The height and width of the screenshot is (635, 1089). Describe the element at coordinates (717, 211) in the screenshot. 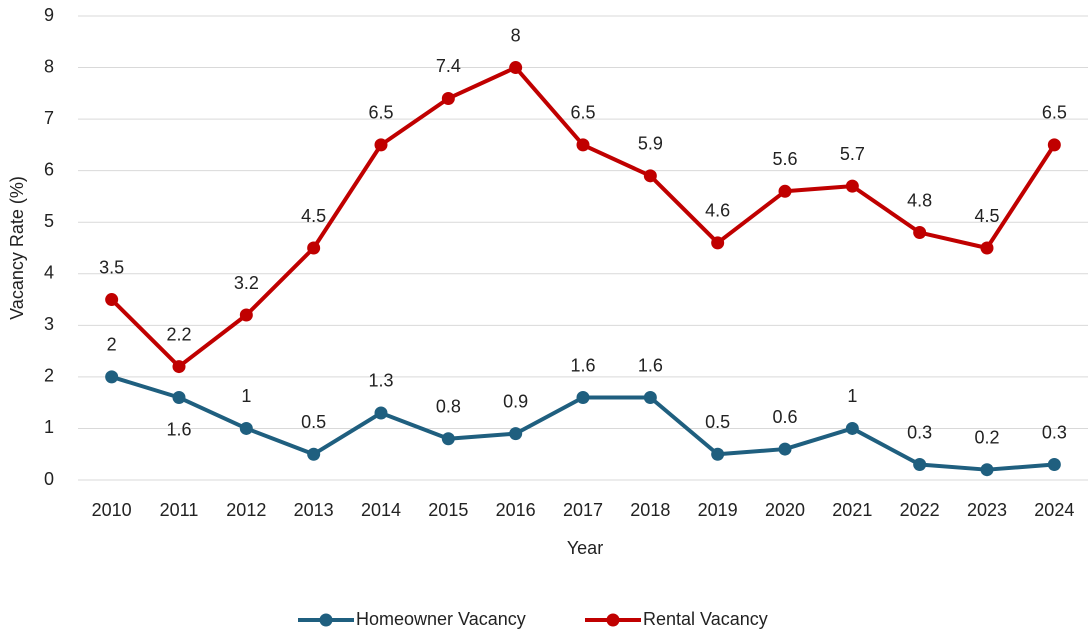

I see `data-label: 4.6` at that location.